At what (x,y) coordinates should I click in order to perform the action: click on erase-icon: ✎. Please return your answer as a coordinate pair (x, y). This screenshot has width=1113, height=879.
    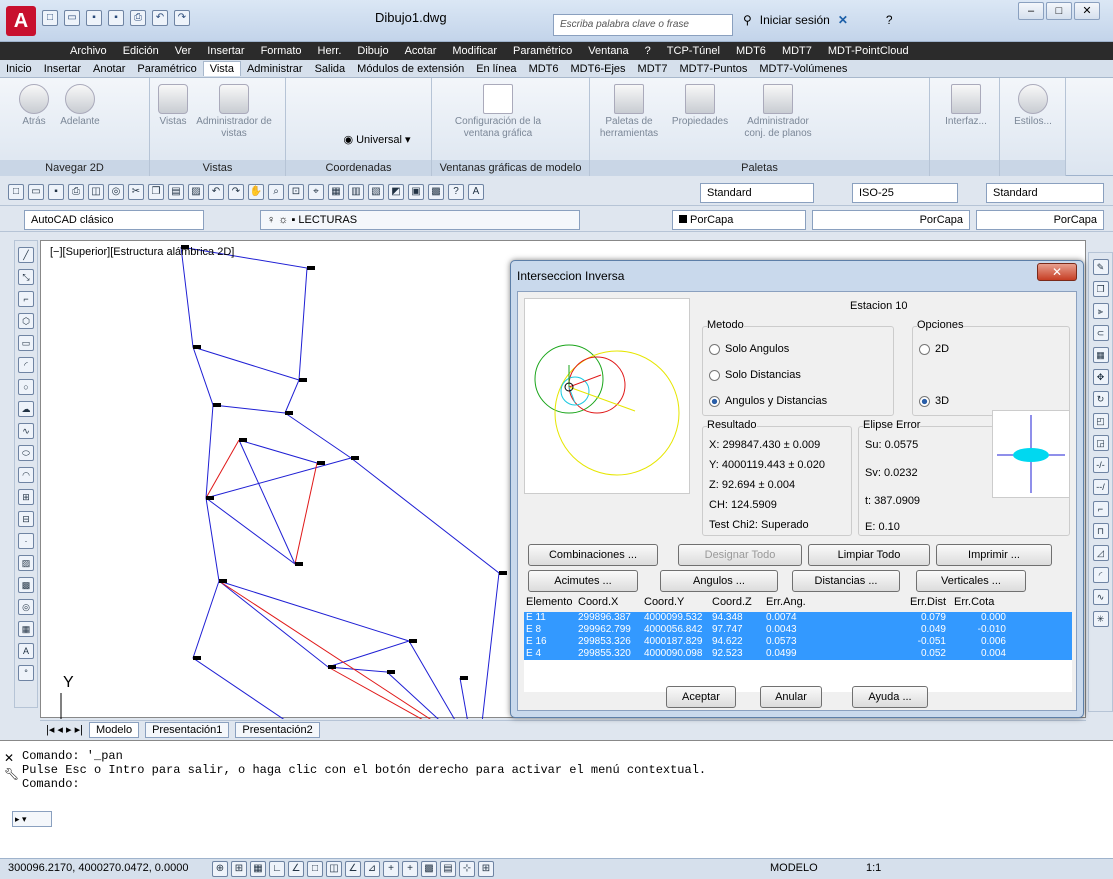
    Looking at the image, I should click on (1100, 267).